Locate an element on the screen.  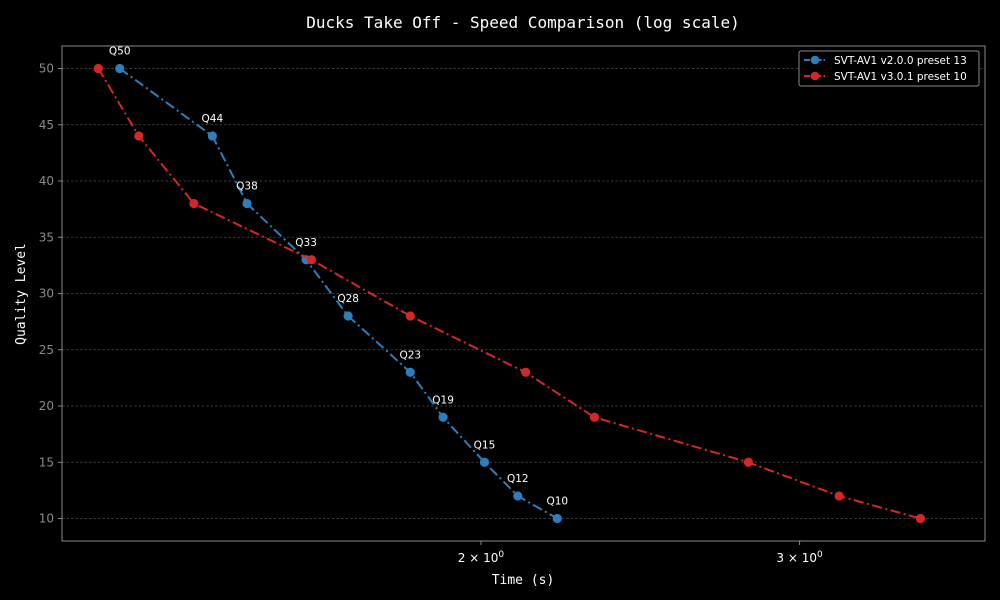
point-label: Q33 is located at coordinates (306, 243).